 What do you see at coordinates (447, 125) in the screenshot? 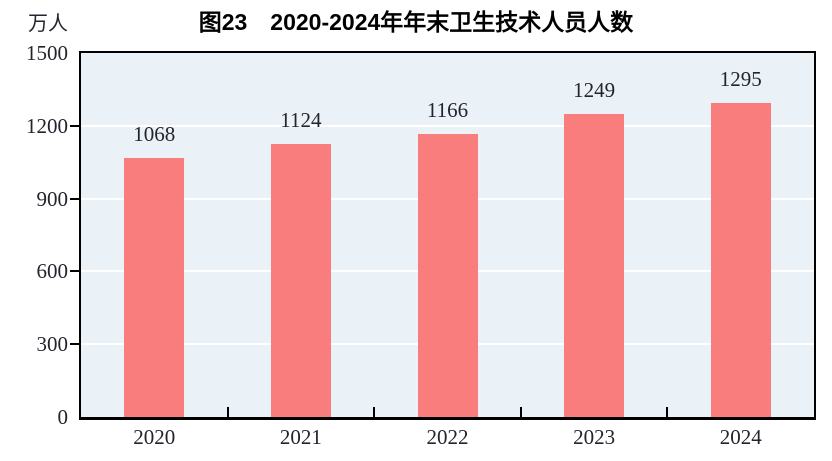
I see `gridline` at bounding box center [447, 125].